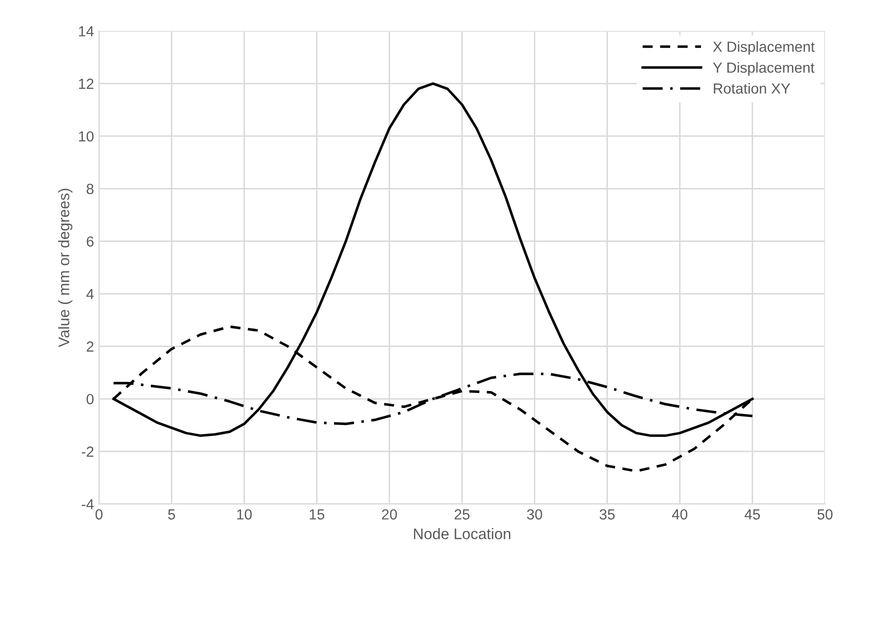 The height and width of the screenshot is (637, 877). Describe the element at coordinates (680, 514) in the screenshot. I see `x-tick-label: 40` at that location.